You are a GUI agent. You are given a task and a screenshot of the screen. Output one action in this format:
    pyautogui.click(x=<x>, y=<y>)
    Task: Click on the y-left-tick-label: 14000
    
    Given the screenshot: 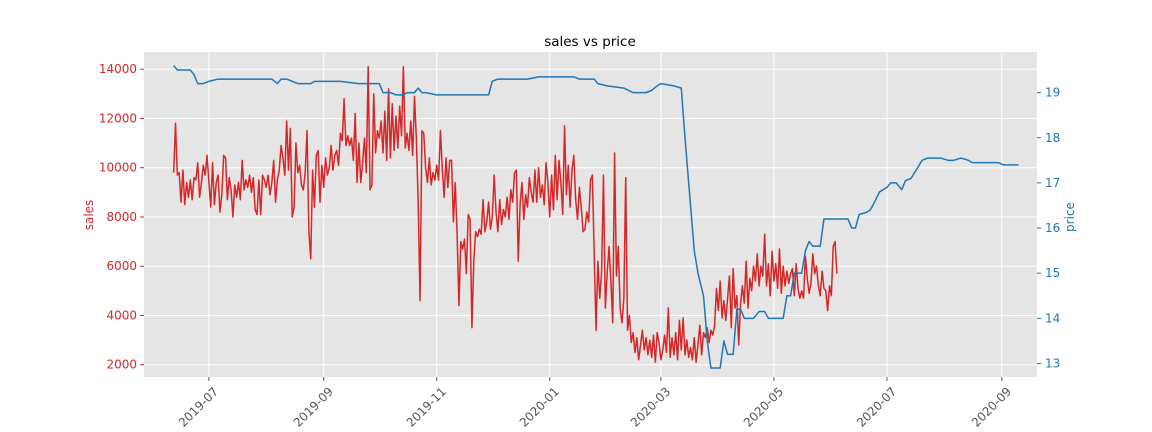 What is the action you would take?
    pyautogui.click(x=118, y=69)
    